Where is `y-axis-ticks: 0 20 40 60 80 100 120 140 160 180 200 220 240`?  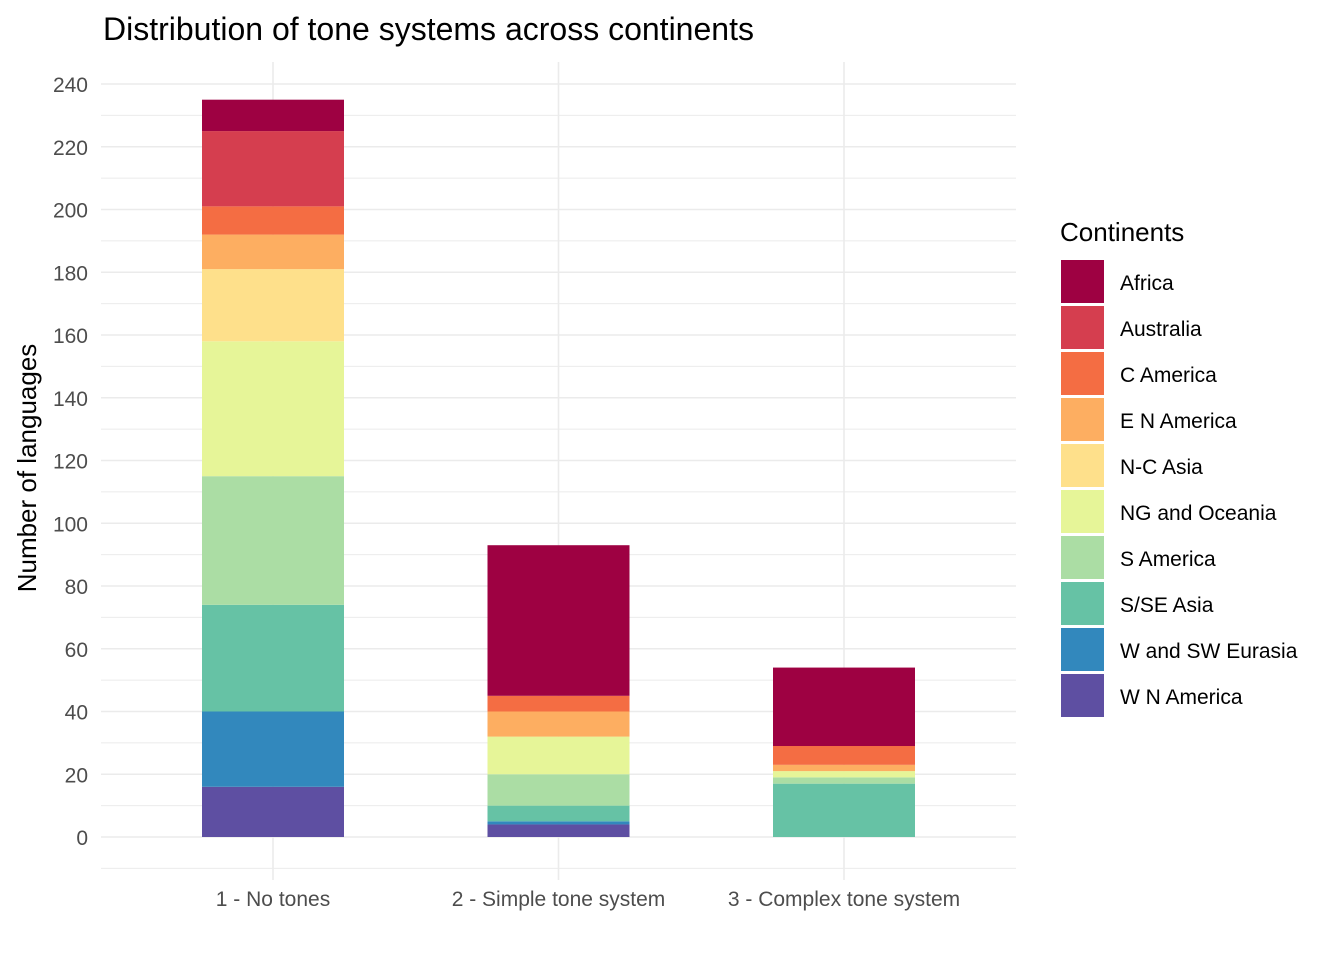 y-axis-ticks: 0 20 40 60 80 100 120 140 160 180 200 220 240 is located at coordinates (70, 462).